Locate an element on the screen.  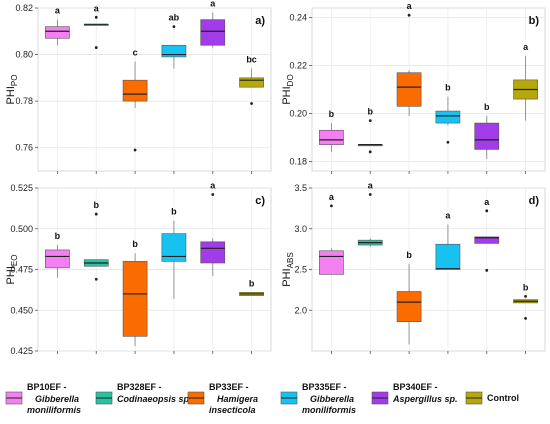
panel-label: c) is located at coordinates (260, 201).